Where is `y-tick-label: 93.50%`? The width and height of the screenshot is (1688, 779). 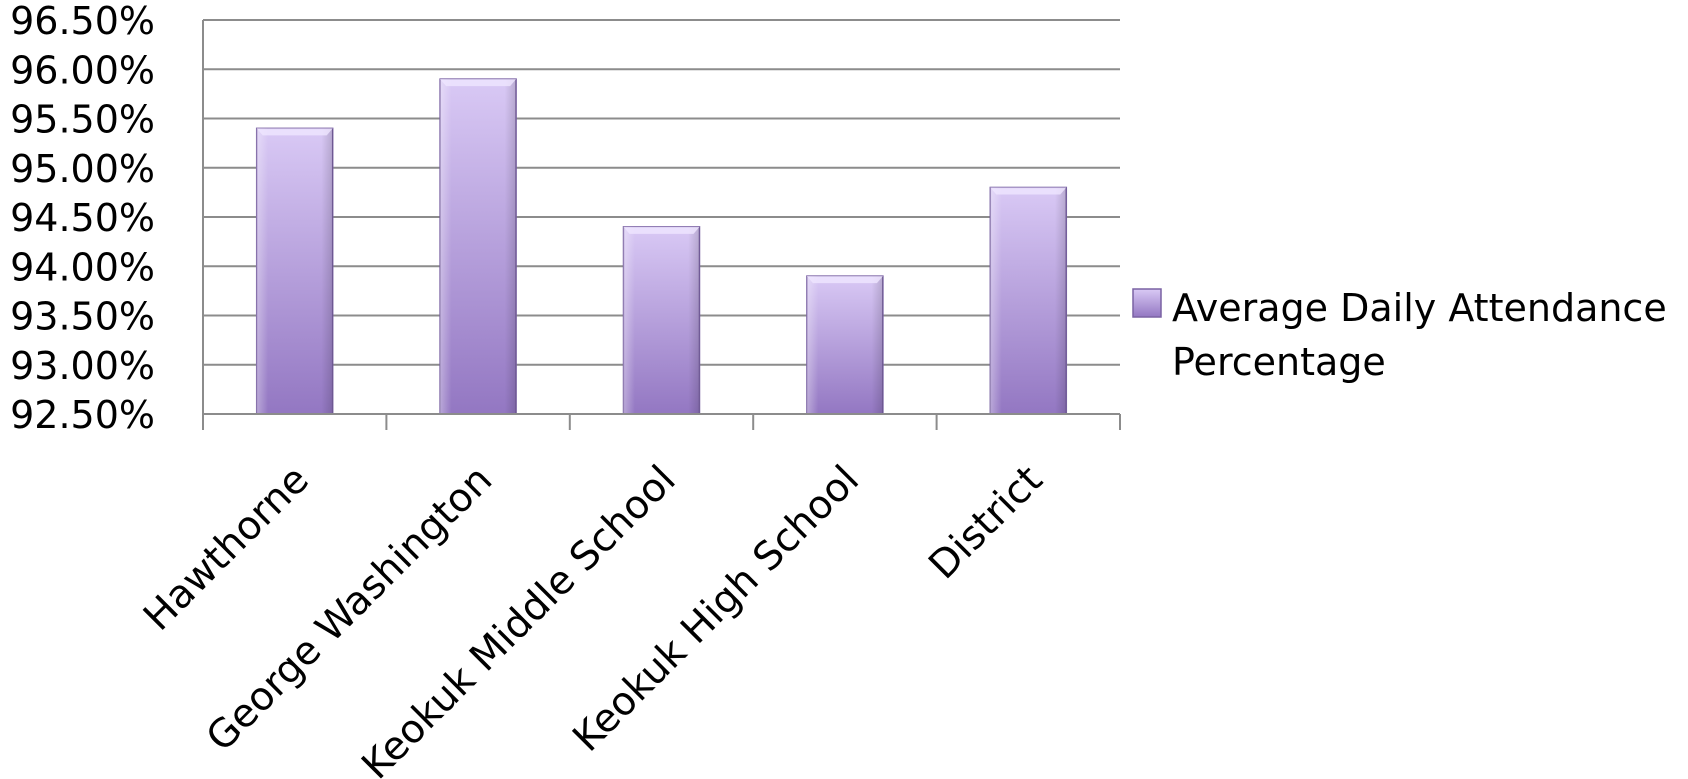
y-tick-label: 93.50% is located at coordinates (82, 317).